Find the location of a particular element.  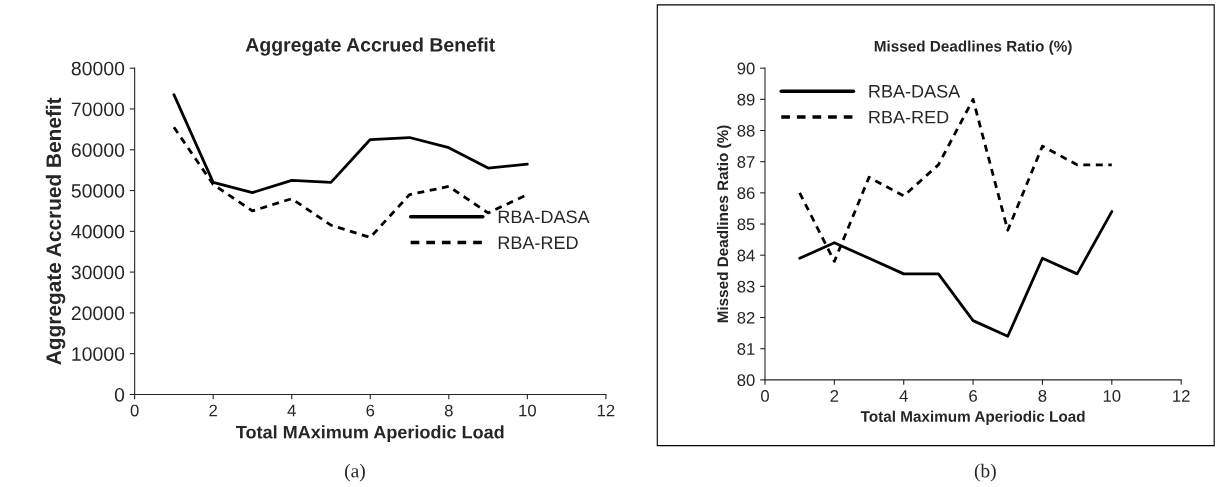

y-tick-label: 10000 is located at coordinates (98, 354).